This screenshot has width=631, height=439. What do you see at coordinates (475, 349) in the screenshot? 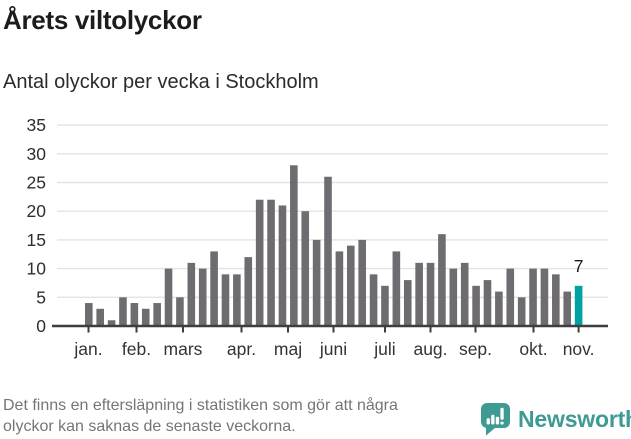
I see `x-axis-label: sep.` at bounding box center [475, 349].